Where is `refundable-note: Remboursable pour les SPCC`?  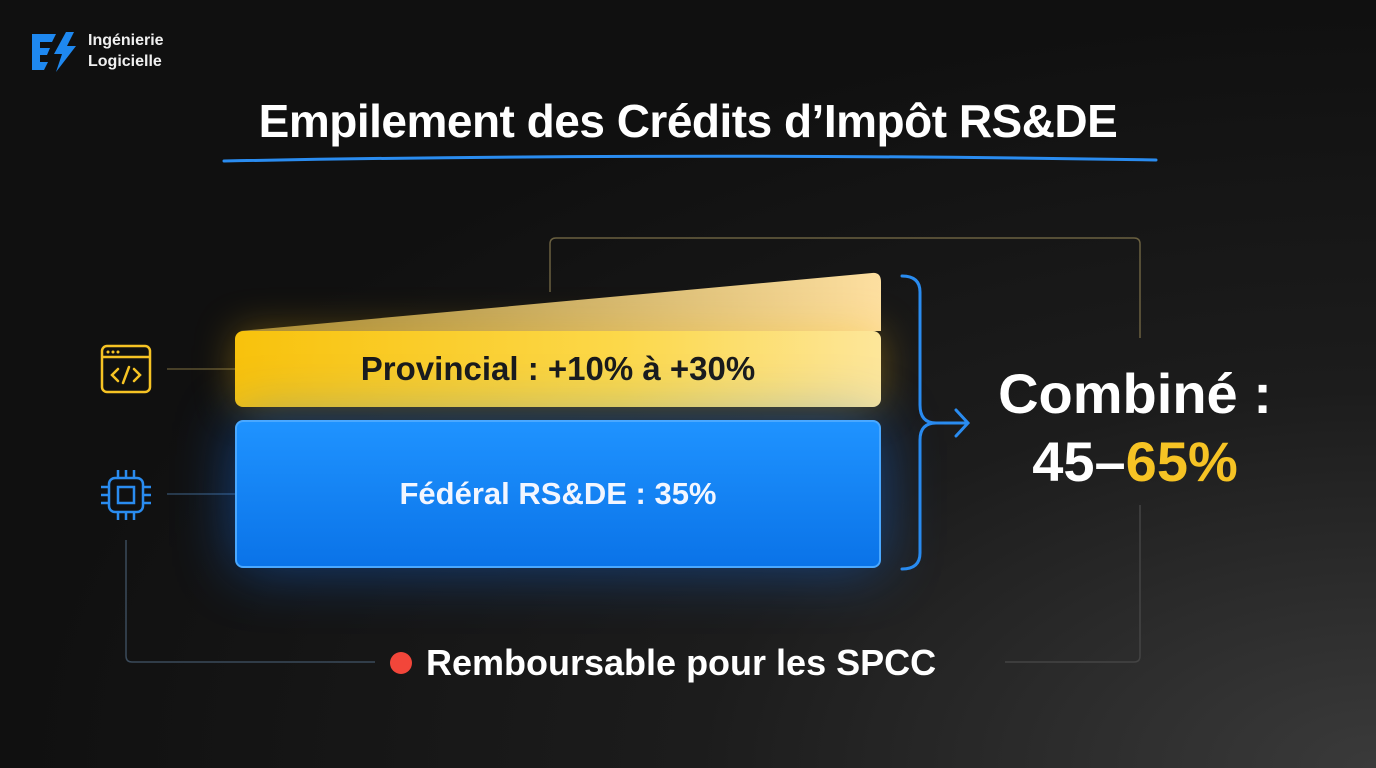
refundable-note: Remboursable pour les SPCC is located at coordinates (663, 663).